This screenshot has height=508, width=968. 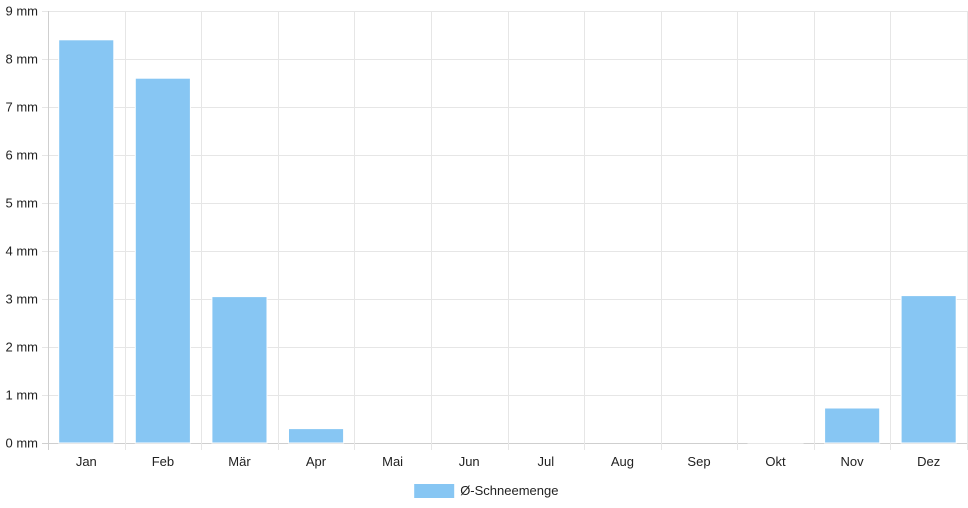 I want to click on bar-Mär, so click(x=239, y=370).